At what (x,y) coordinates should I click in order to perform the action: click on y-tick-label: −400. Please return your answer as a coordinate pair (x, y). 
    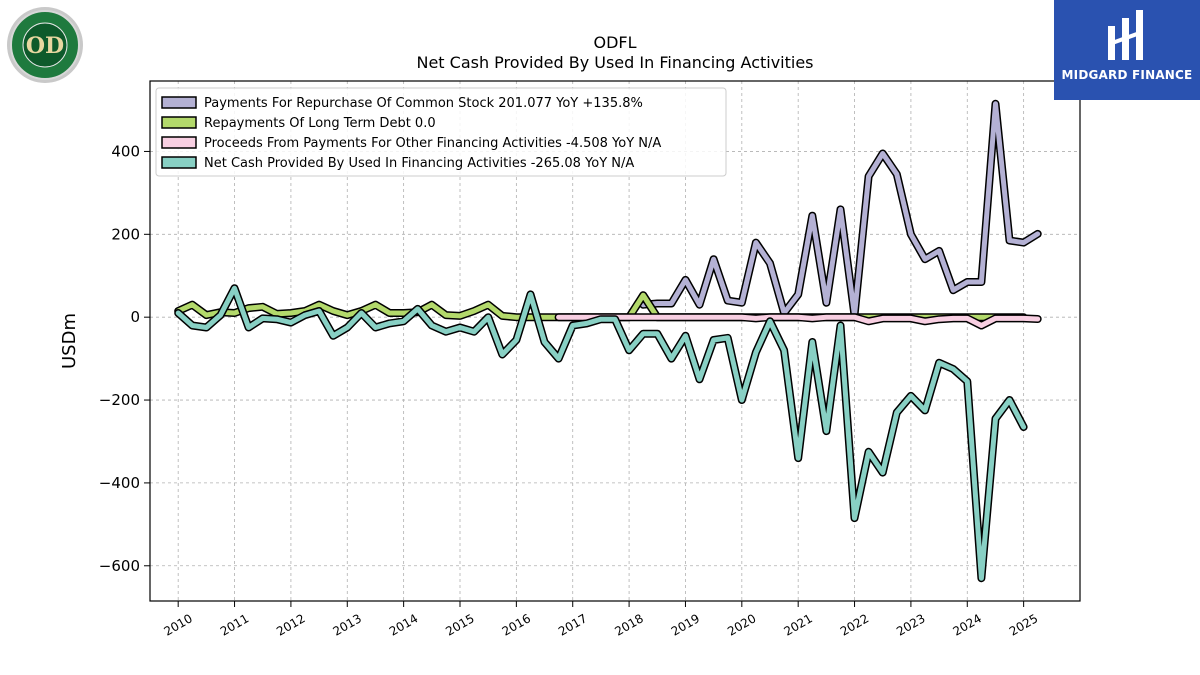
    Looking at the image, I should click on (119, 483).